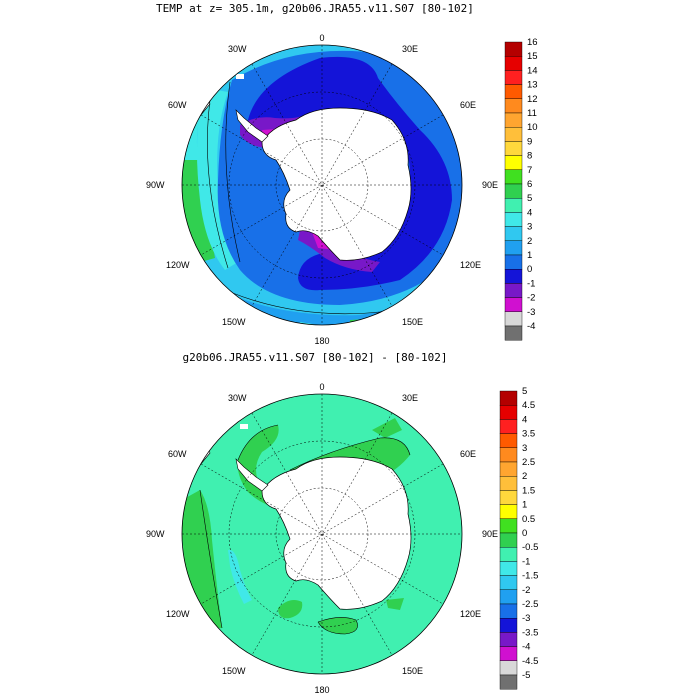  What do you see at coordinates (410, 398) in the screenshot?
I see `lon-label-30e: 30E` at bounding box center [410, 398].